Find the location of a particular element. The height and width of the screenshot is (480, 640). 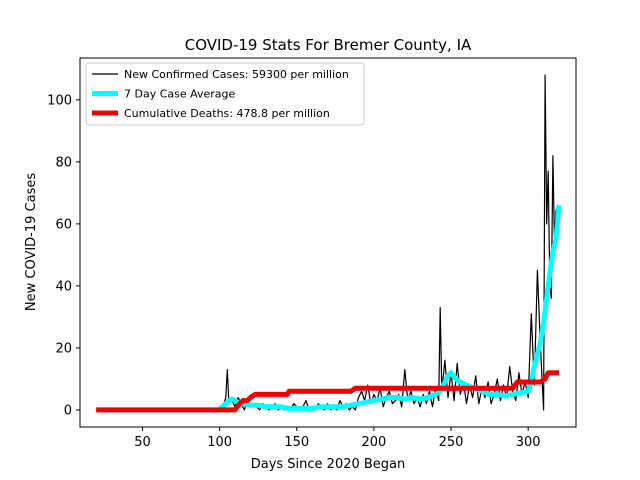

y-tick-label: 60 is located at coordinates (63, 224).